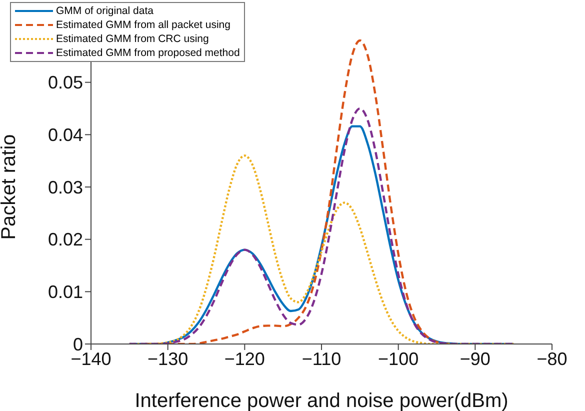 Image resolution: width=585 pixels, height=411 pixels. What do you see at coordinates (77, 344) in the screenshot?
I see `y-tick-label: 0` at bounding box center [77, 344].